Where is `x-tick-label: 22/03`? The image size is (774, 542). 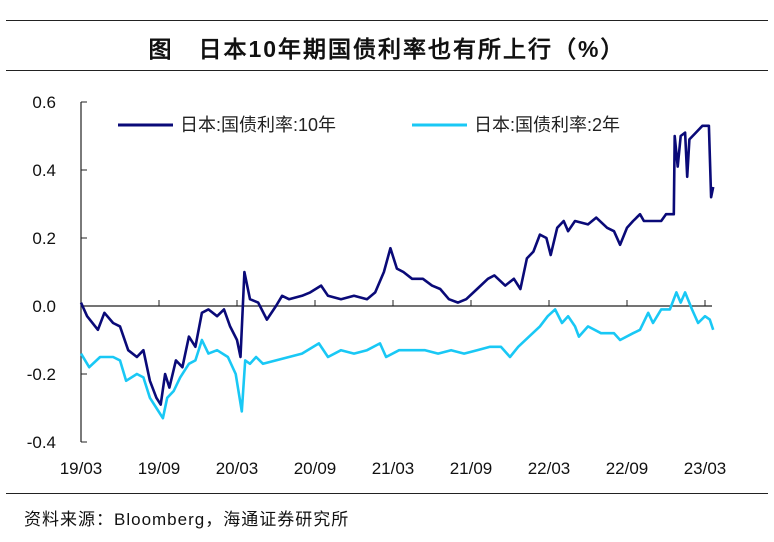
x-tick-label: 22/03 is located at coordinates (549, 468).